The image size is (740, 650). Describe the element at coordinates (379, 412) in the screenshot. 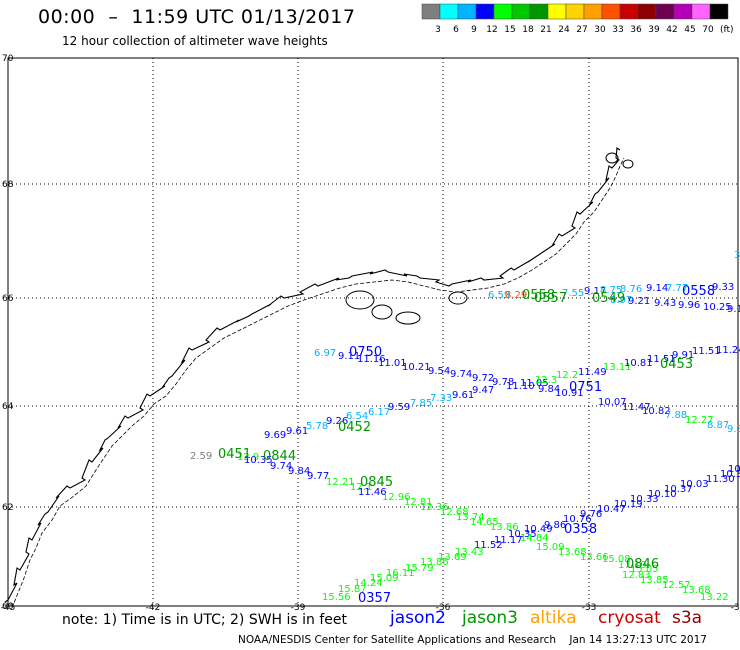

I see `wave-height-label: 6.17` at that location.